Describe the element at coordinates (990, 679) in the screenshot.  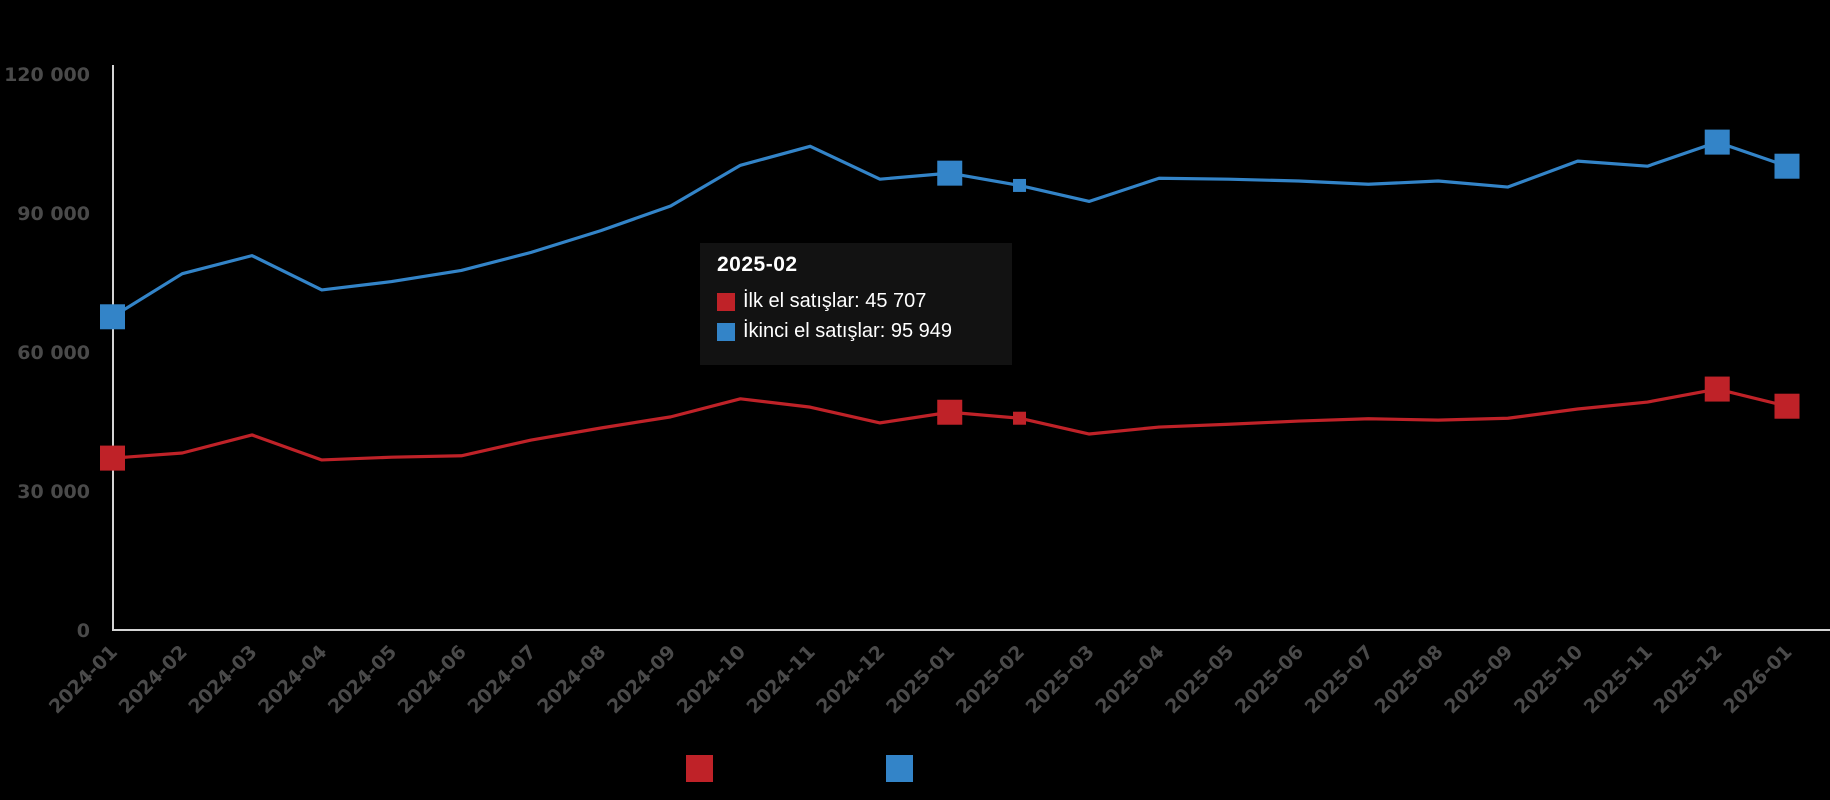
I see `x-tick-label: 2025-02` at that location.